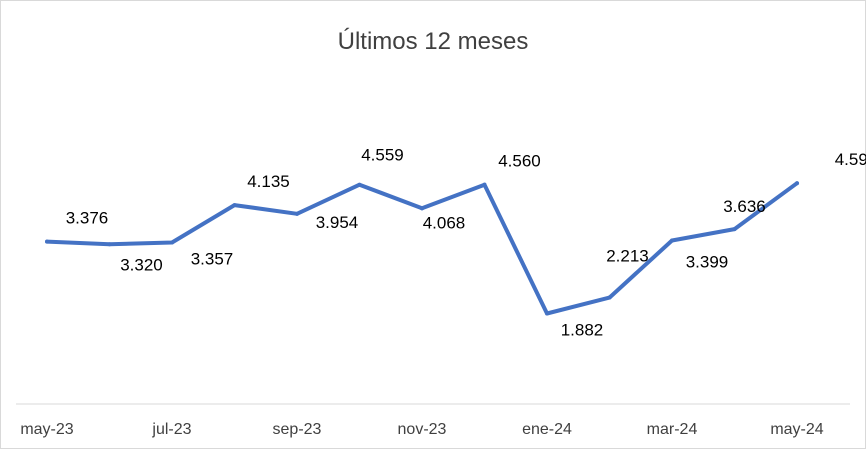  What do you see at coordinates (337, 222) in the screenshot?
I see `data-label: 3.954` at bounding box center [337, 222].